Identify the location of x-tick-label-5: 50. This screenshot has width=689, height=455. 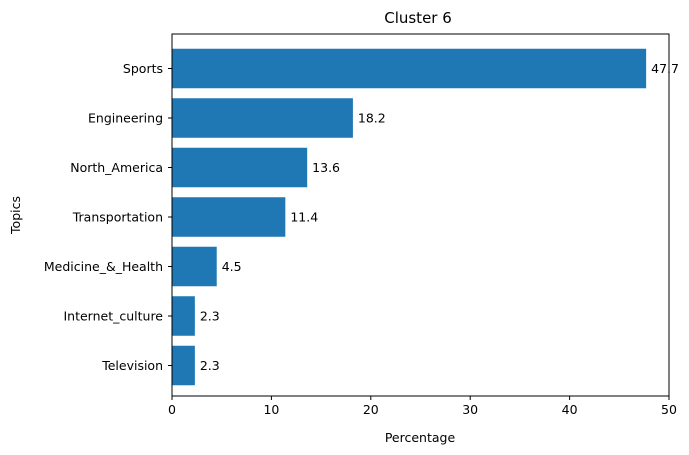
(669, 409).